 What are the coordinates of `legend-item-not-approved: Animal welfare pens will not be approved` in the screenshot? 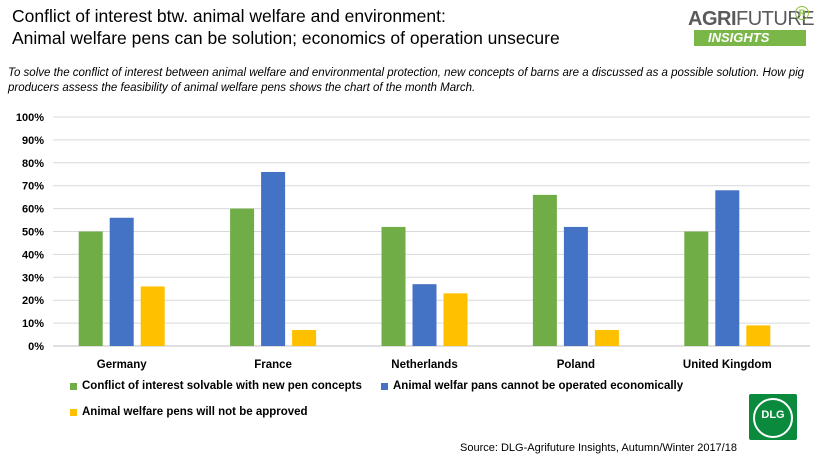 It's located at (189, 412).